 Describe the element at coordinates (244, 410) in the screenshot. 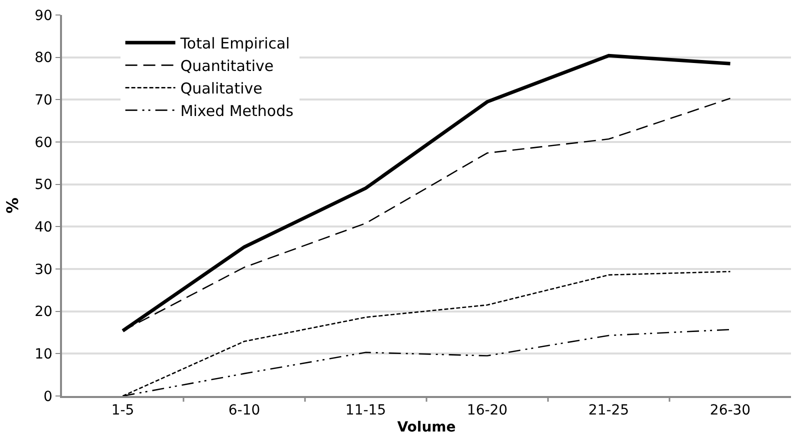

I see `x-tick-label: 6-10` at that location.